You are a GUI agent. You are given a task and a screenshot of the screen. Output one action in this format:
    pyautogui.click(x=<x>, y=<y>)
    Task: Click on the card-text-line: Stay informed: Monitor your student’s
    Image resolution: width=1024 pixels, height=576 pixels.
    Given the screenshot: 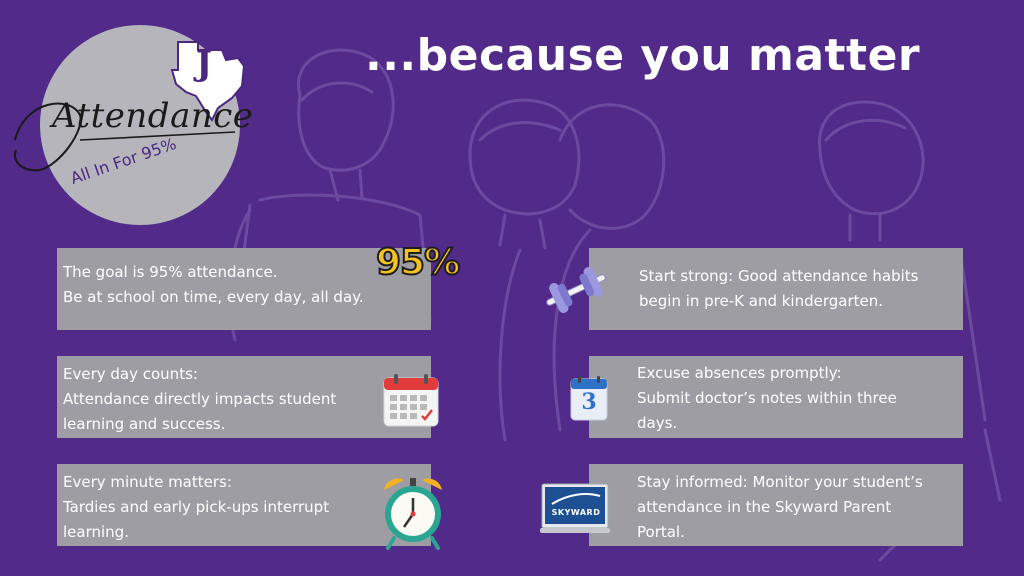 What is the action you would take?
    pyautogui.click(x=780, y=482)
    